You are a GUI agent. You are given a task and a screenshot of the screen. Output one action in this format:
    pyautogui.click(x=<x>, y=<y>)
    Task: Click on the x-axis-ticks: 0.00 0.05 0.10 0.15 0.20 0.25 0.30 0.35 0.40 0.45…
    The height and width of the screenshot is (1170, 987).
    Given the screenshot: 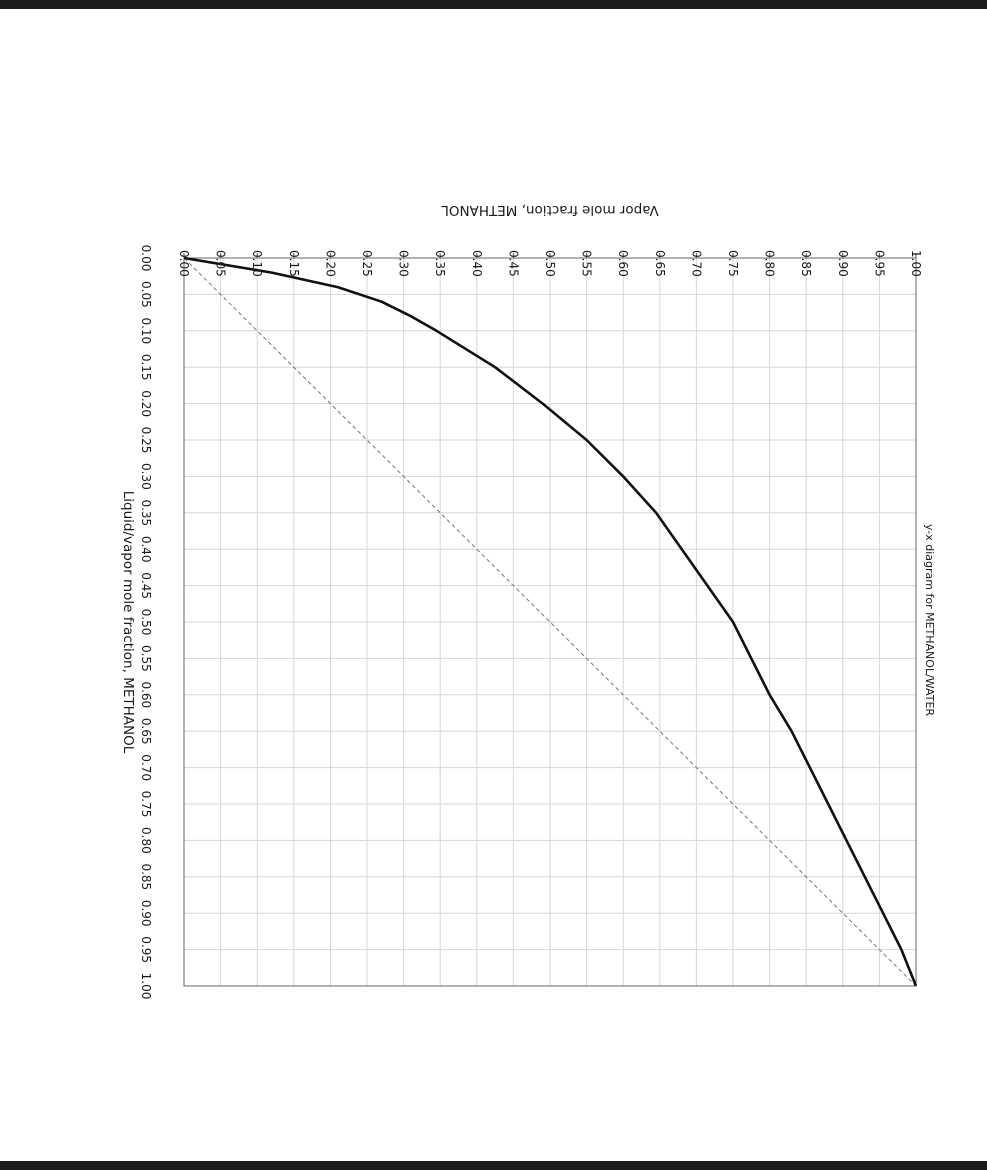 What is the action you would take?
    pyautogui.click(x=146, y=622)
    